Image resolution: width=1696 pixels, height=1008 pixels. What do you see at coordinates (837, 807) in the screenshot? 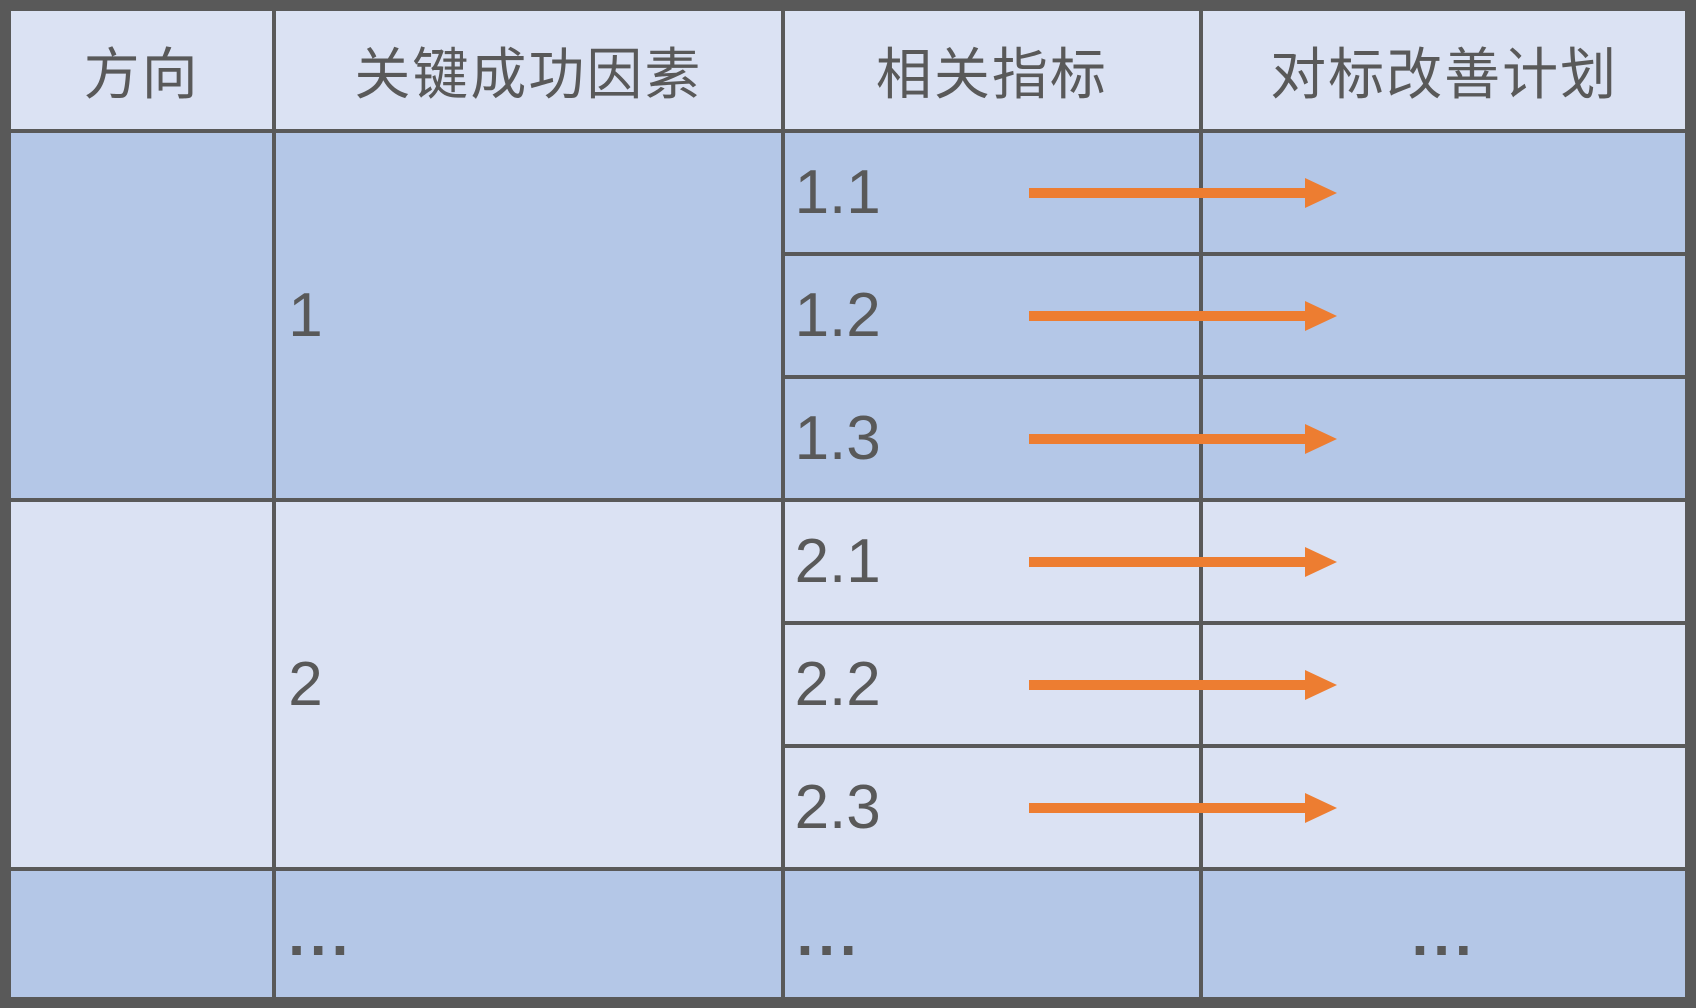
I see `indicator-label: 2.3` at bounding box center [837, 807].